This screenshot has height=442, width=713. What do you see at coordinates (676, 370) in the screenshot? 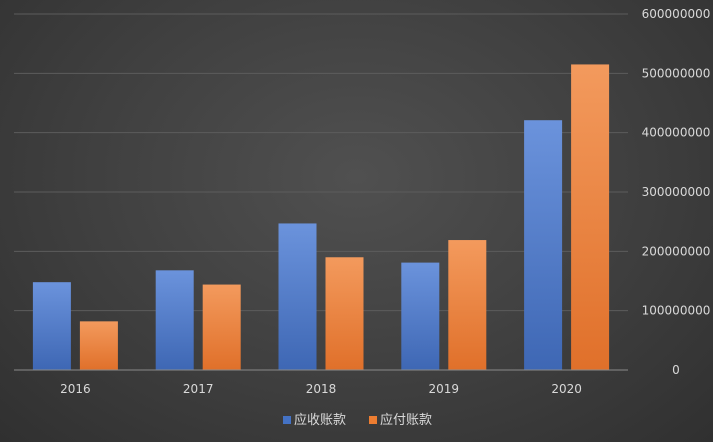
I see `y-tick-label: 0` at bounding box center [676, 370].